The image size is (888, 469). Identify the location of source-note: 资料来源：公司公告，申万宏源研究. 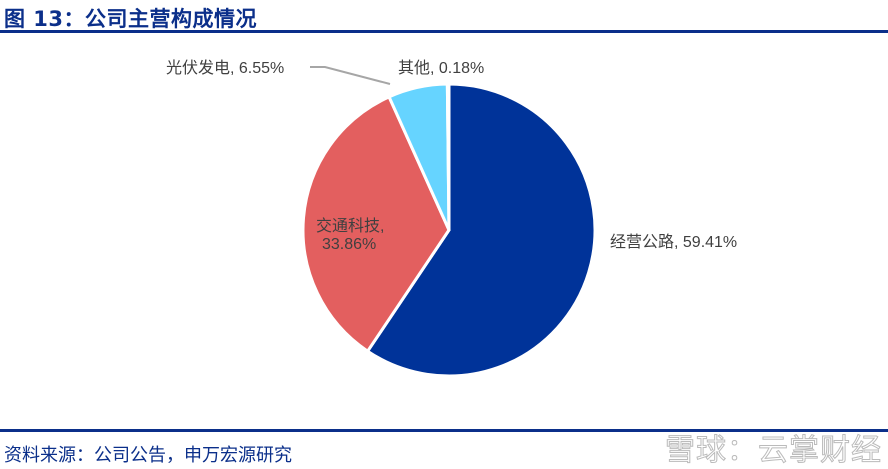
(148, 455).